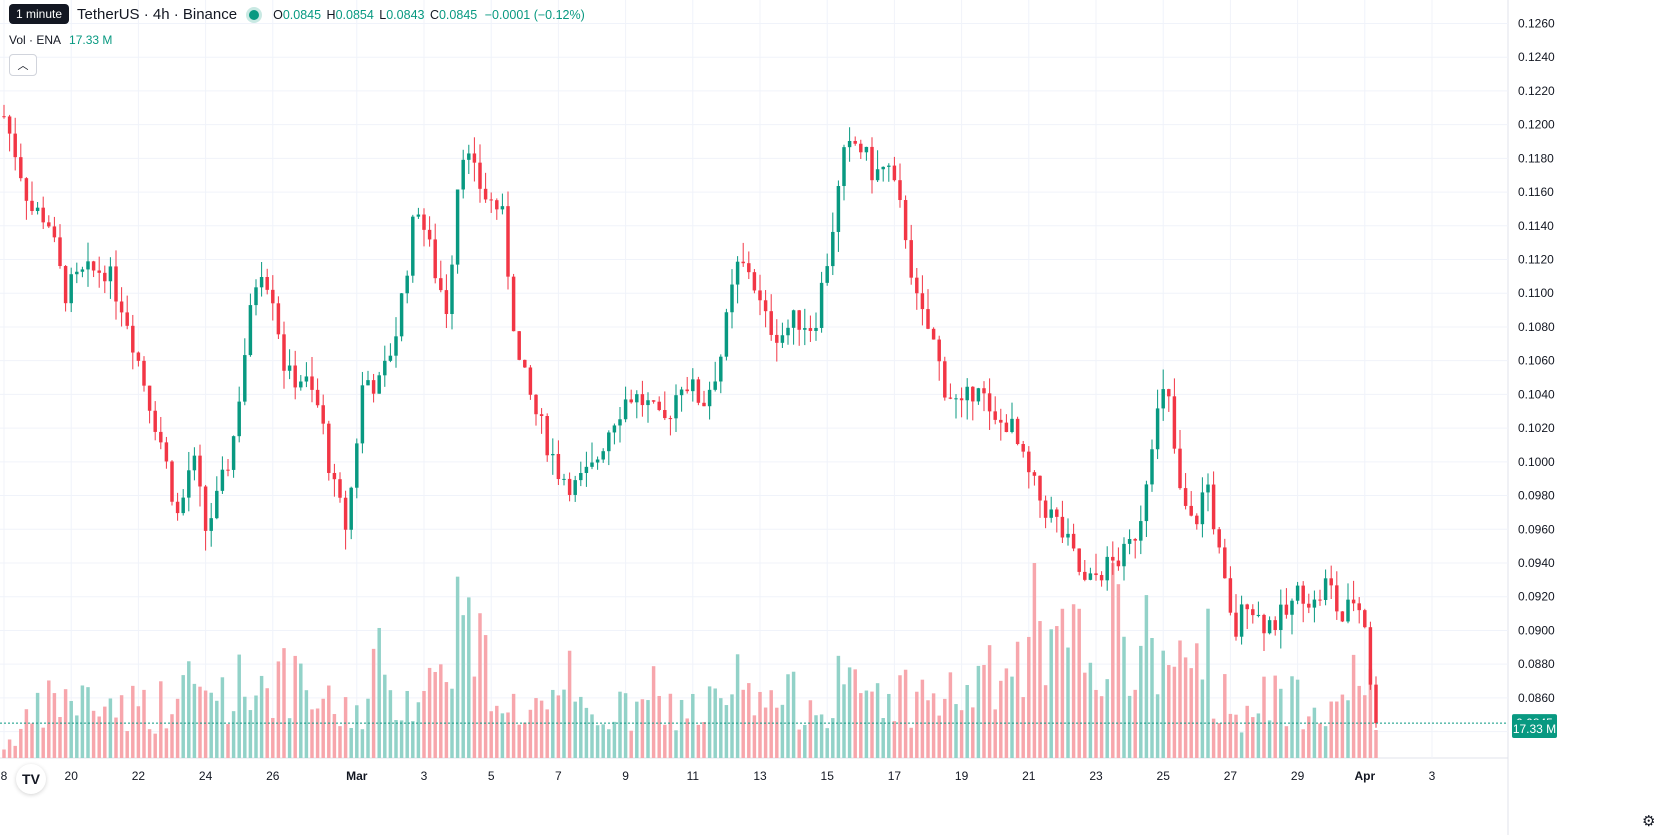  What do you see at coordinates (1649, 821) in the screenshot?
I see `gear-icon: ⚙` at bounding box center [1649, 821].